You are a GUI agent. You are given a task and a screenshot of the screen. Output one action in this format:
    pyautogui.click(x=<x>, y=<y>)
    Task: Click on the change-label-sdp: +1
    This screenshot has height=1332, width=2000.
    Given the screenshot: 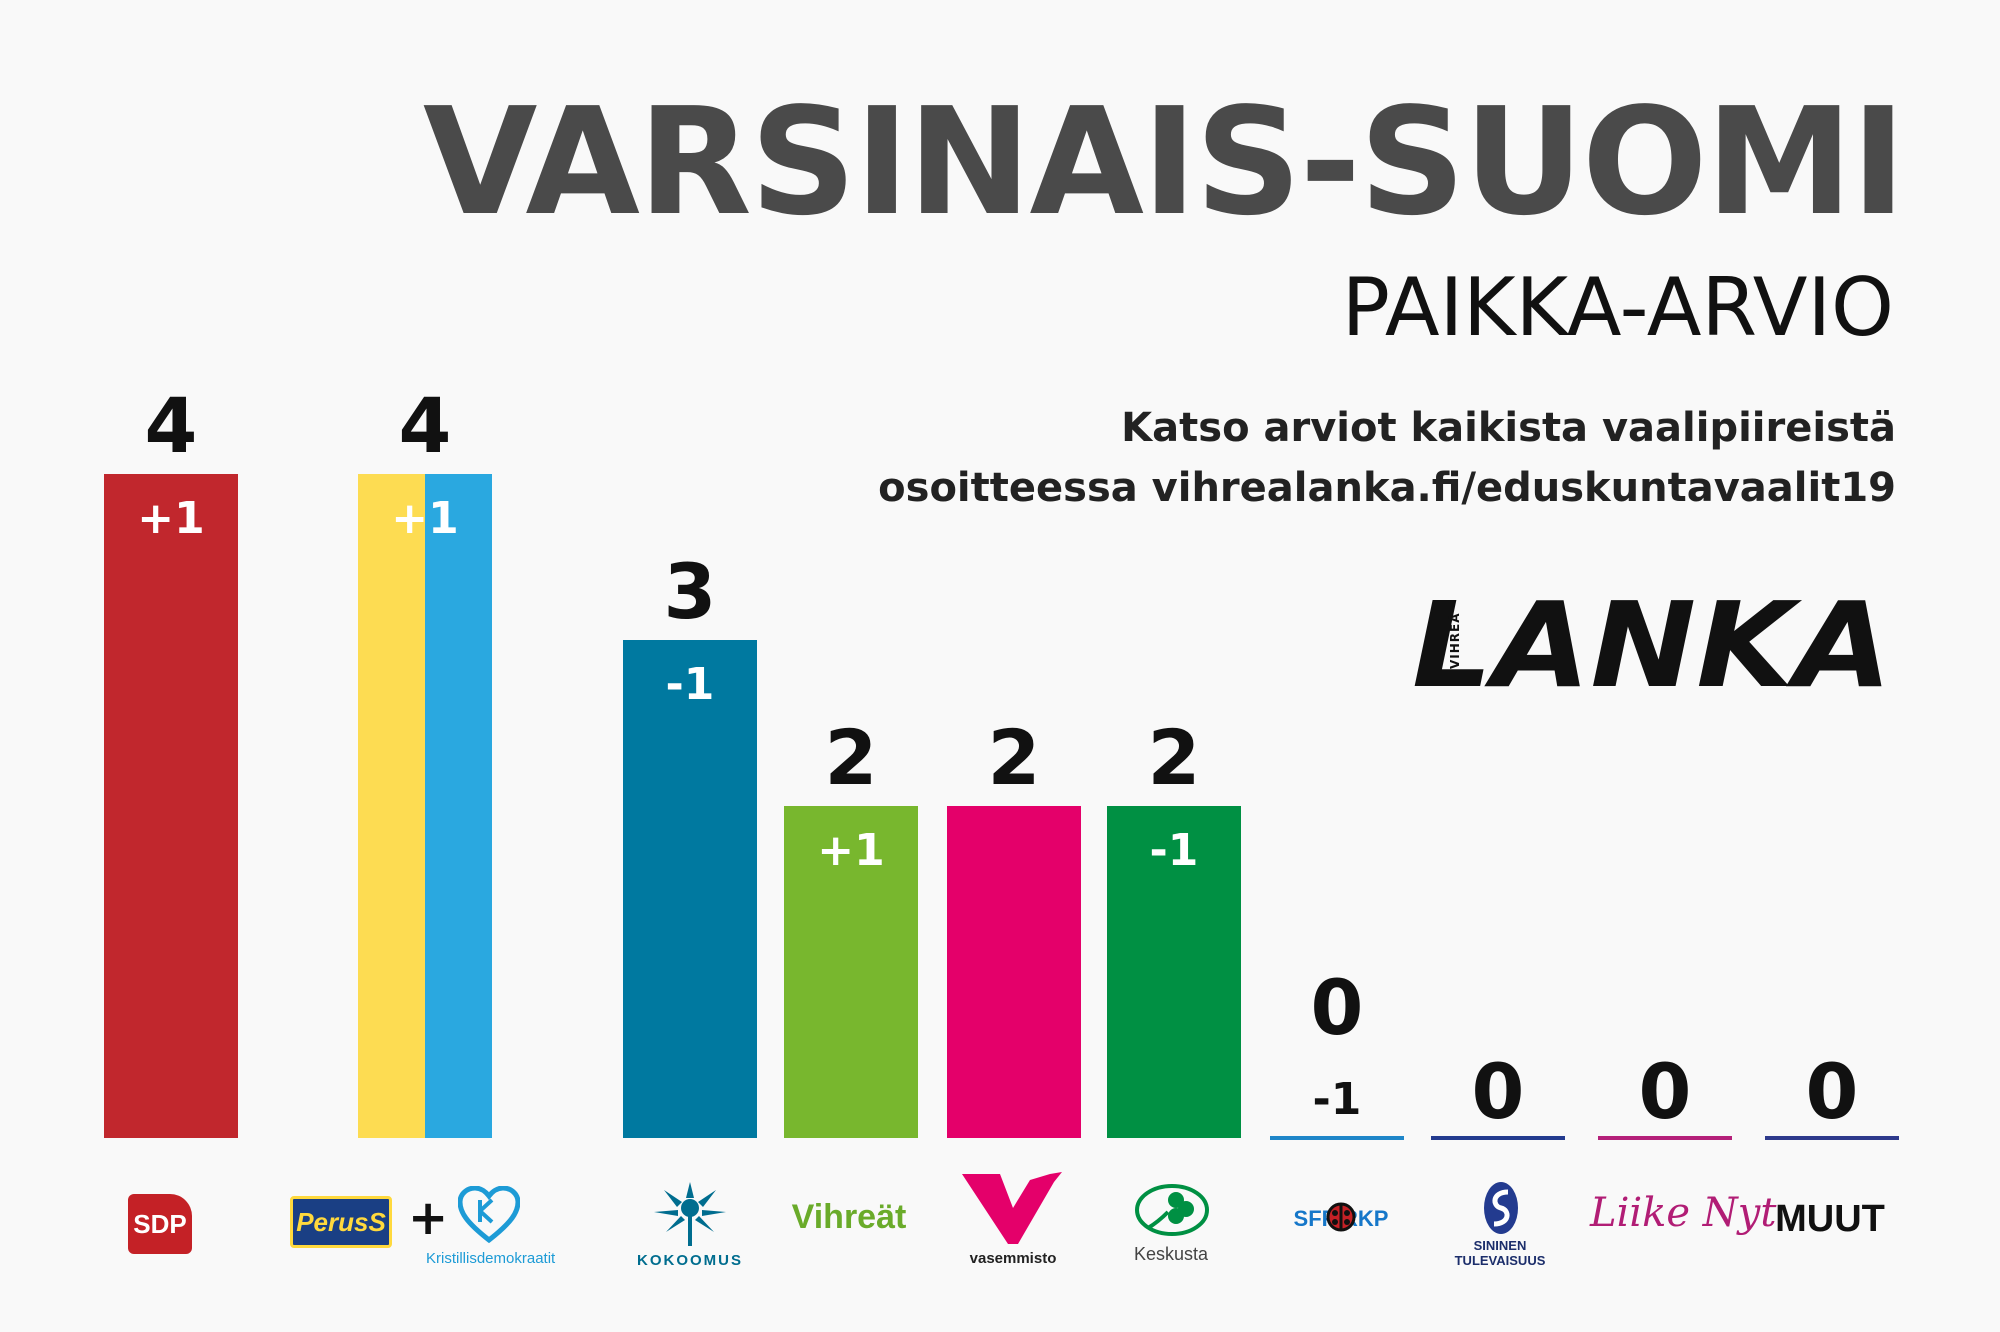 What is the action you would take?
    pyautogui.click(x=170, y=518)
    